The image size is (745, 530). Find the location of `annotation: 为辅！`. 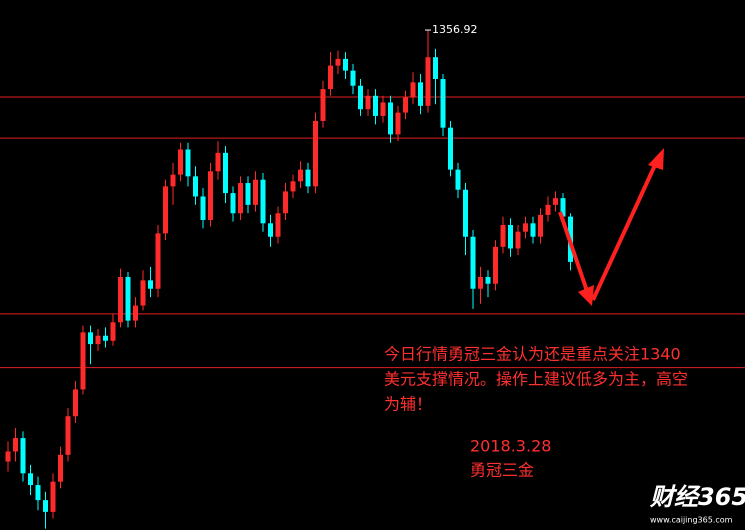

annotation: 为辅！ is located at coordinates (408, 404).